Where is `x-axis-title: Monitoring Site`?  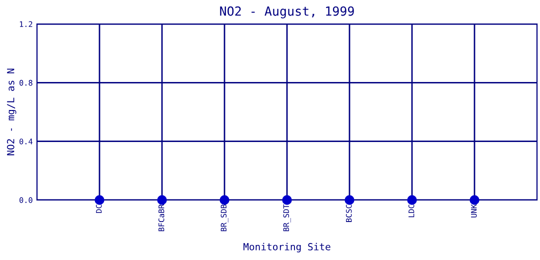 x-axis-title: Monitoring Site is located at coordinates (287, 247).